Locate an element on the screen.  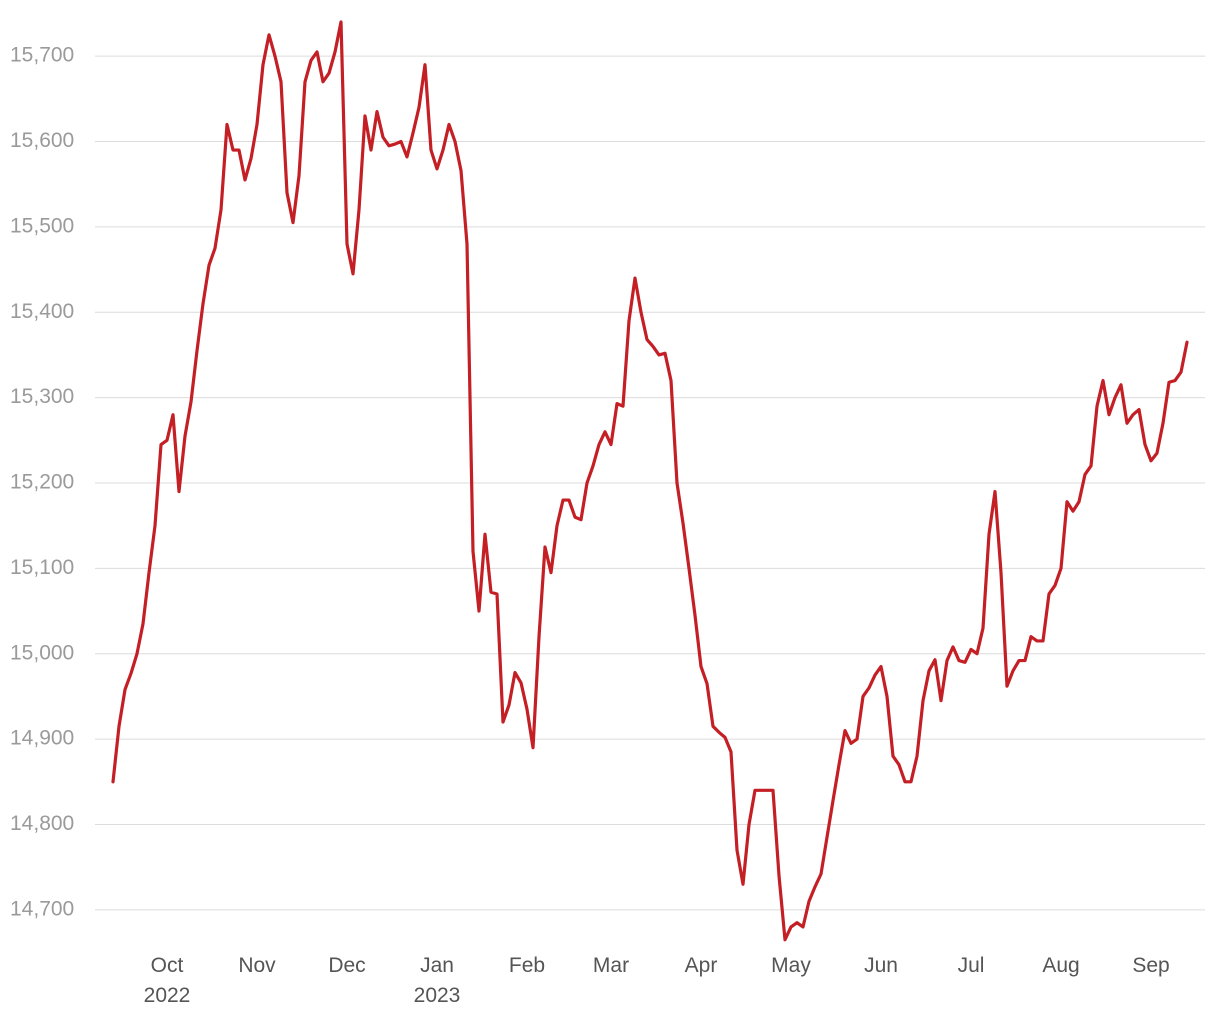
y-tick-label: 15,400 is located at coordinates (42, 311).